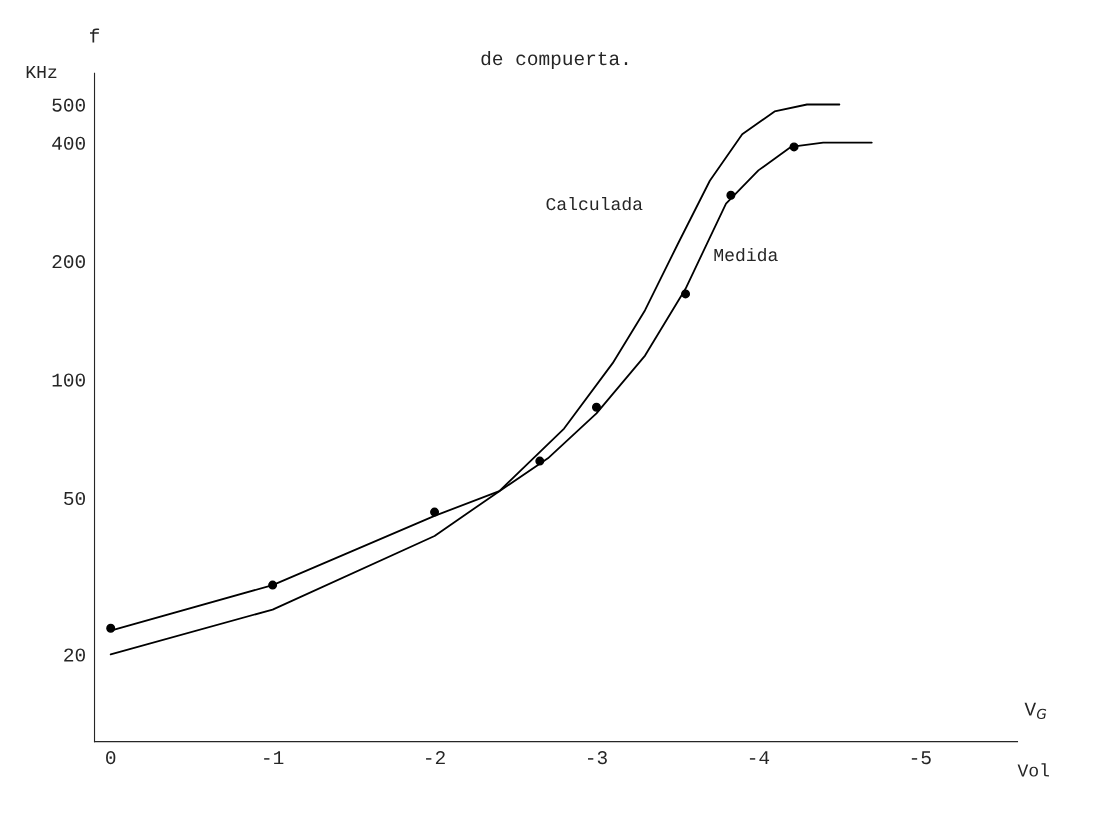  What do you see at coordinates (435, 758) in the screenshot?
I see `x-tick-label: -2` at bounding box center [435, 758].